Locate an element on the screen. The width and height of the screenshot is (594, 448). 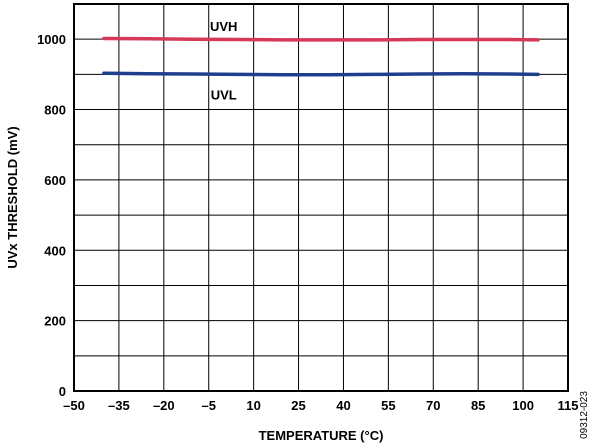
y-axis-label: UVx THRESHOLD (mV) is located at coordinates (12, 197).